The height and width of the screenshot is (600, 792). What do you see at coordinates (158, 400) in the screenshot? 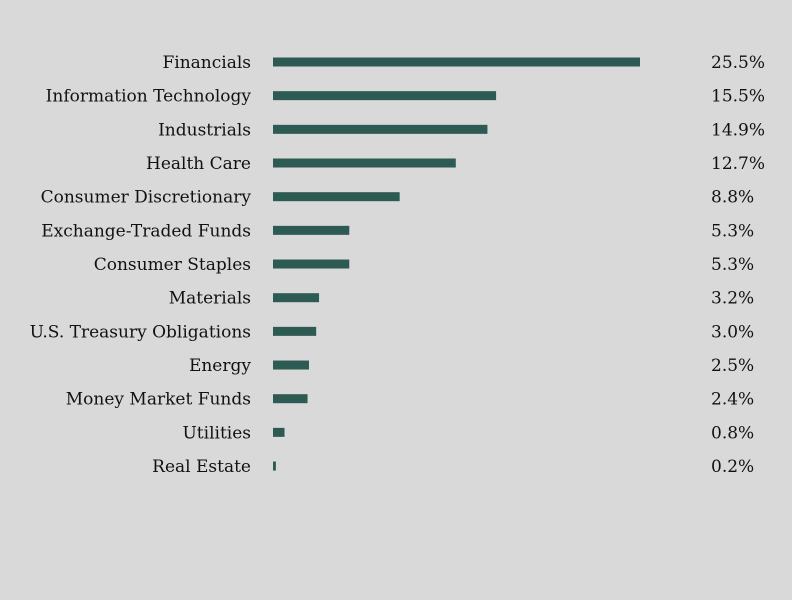
I see `category-label-10: Money Market Funds` at bounding box center [158, 400].